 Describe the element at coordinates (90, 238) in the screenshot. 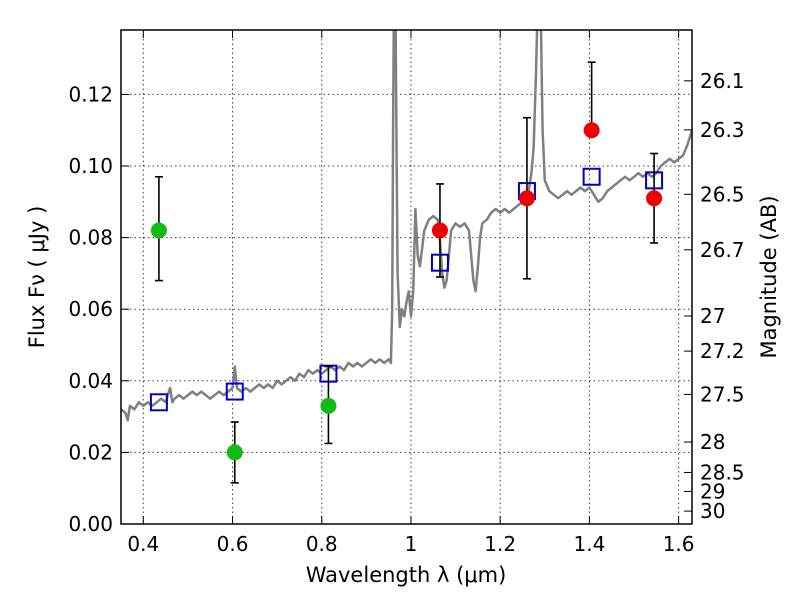

I see `y-tick-label: 0.08` at that location.